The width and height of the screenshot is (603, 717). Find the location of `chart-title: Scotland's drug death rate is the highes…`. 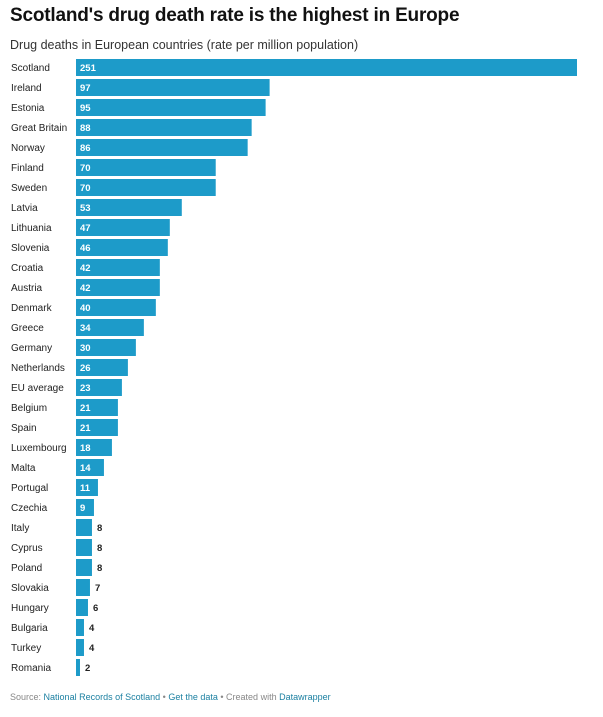

chart-title: Scotland's drug death rate is the highes… is located at coordinates (235, 15).